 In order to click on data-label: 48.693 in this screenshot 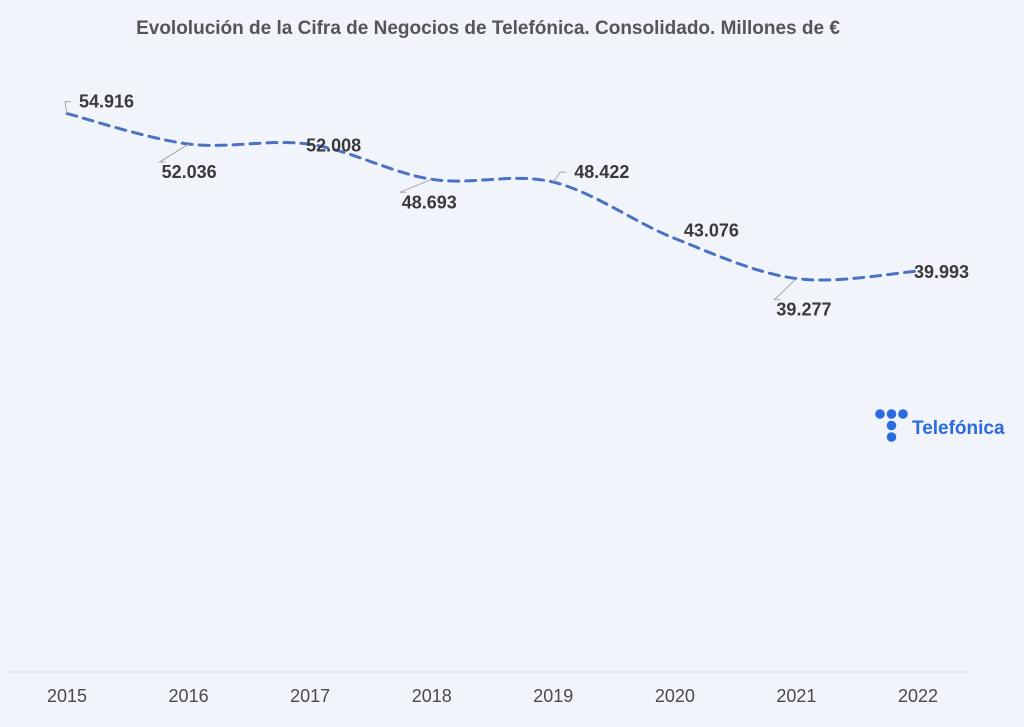, I will do `click(429, 202)`.